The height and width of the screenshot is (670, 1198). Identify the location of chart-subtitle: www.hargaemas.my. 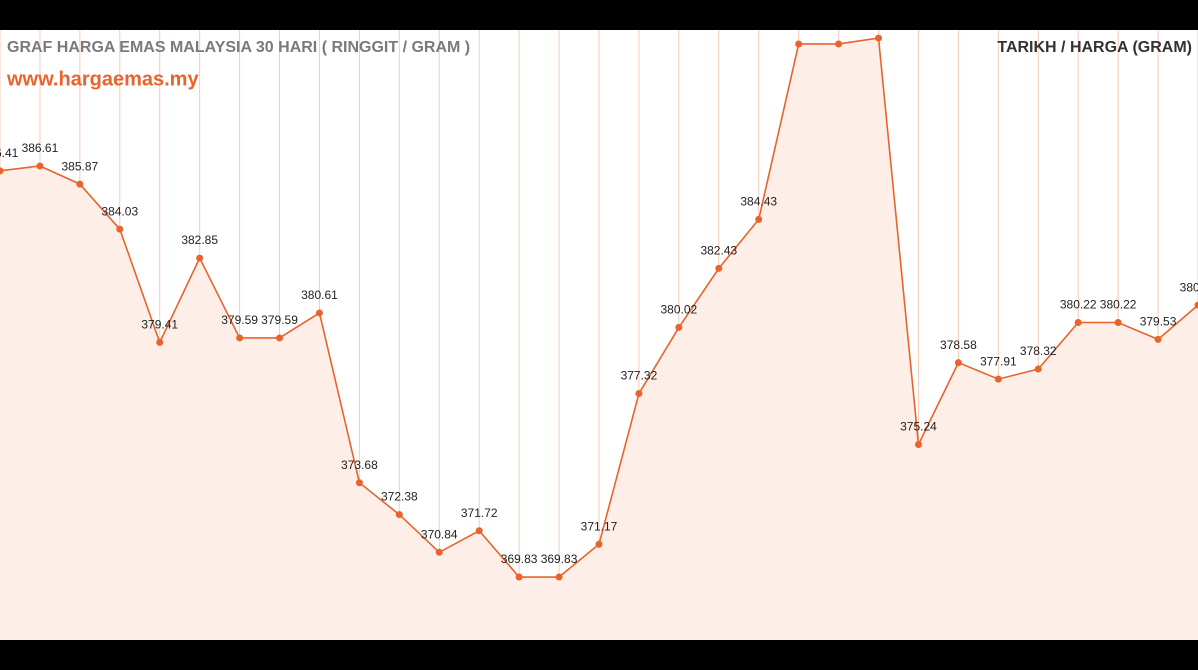
(102, 79).